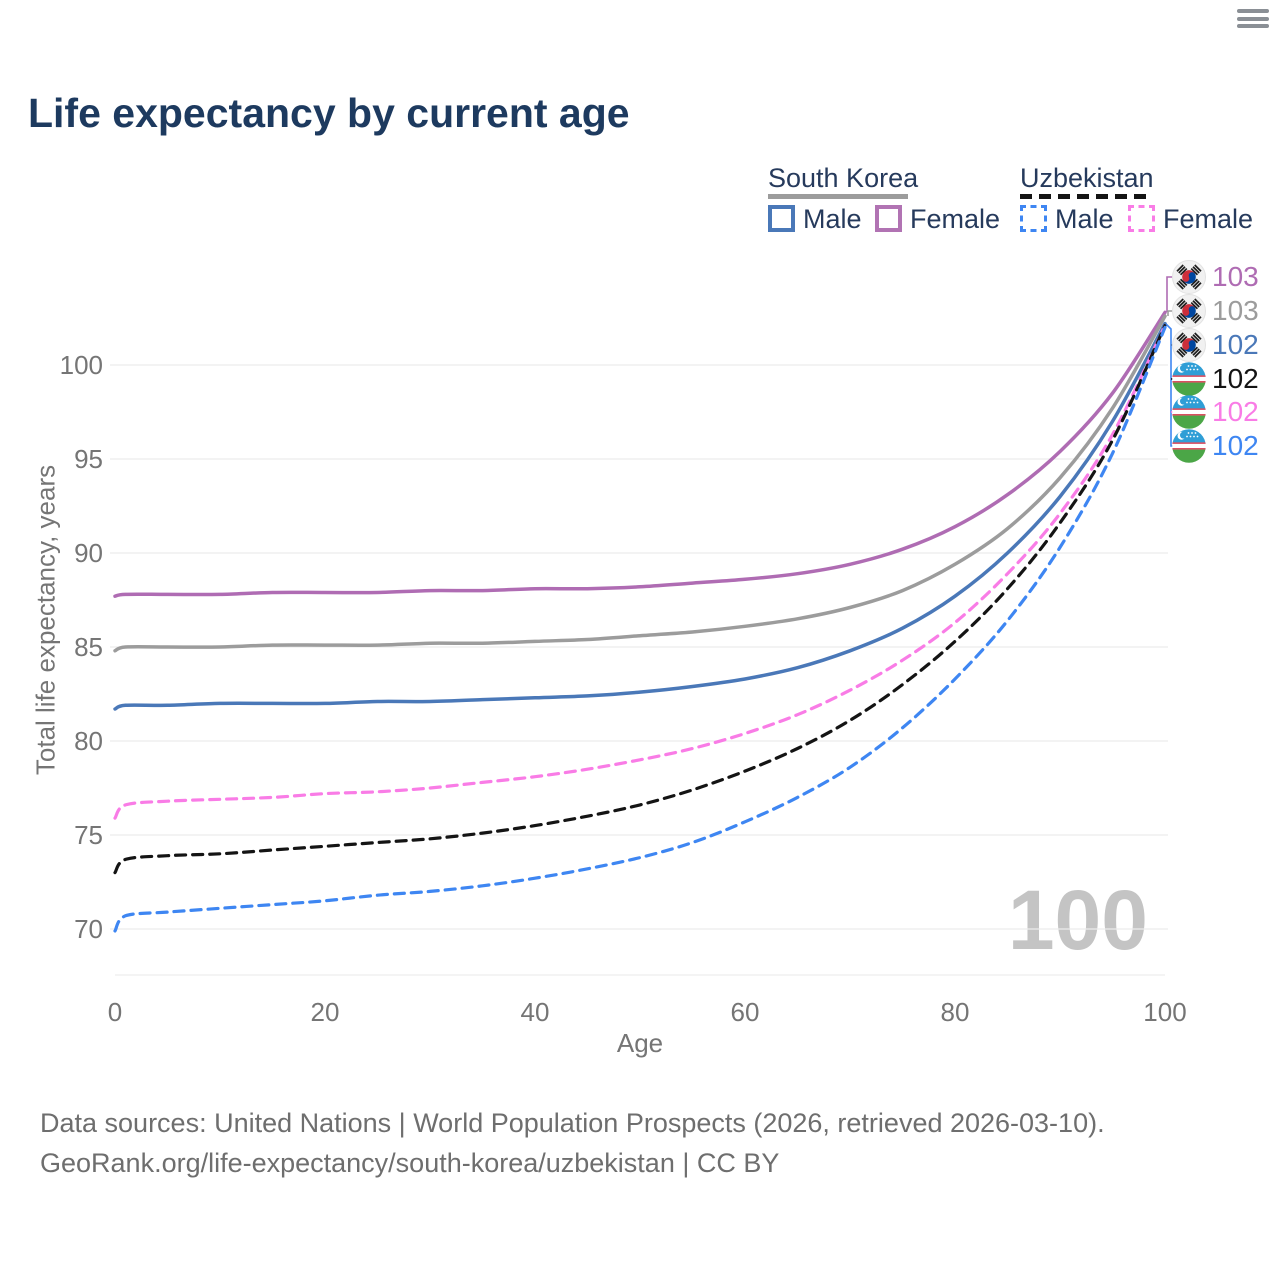  What do you see at coordinates (88, 459) in the screenshot?
I see `y-tick-label: 95` at bounding box center [88, 459].